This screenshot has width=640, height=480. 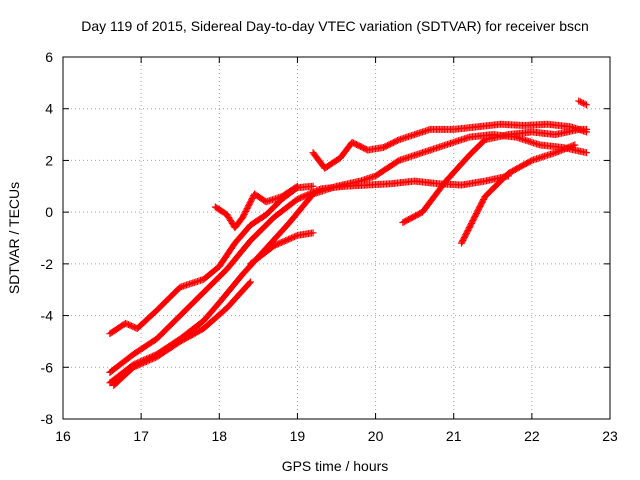 What do you see at coordinates (182, 333) in the screenshot?
I see `series-track-d` at bounding box center [182, 333].